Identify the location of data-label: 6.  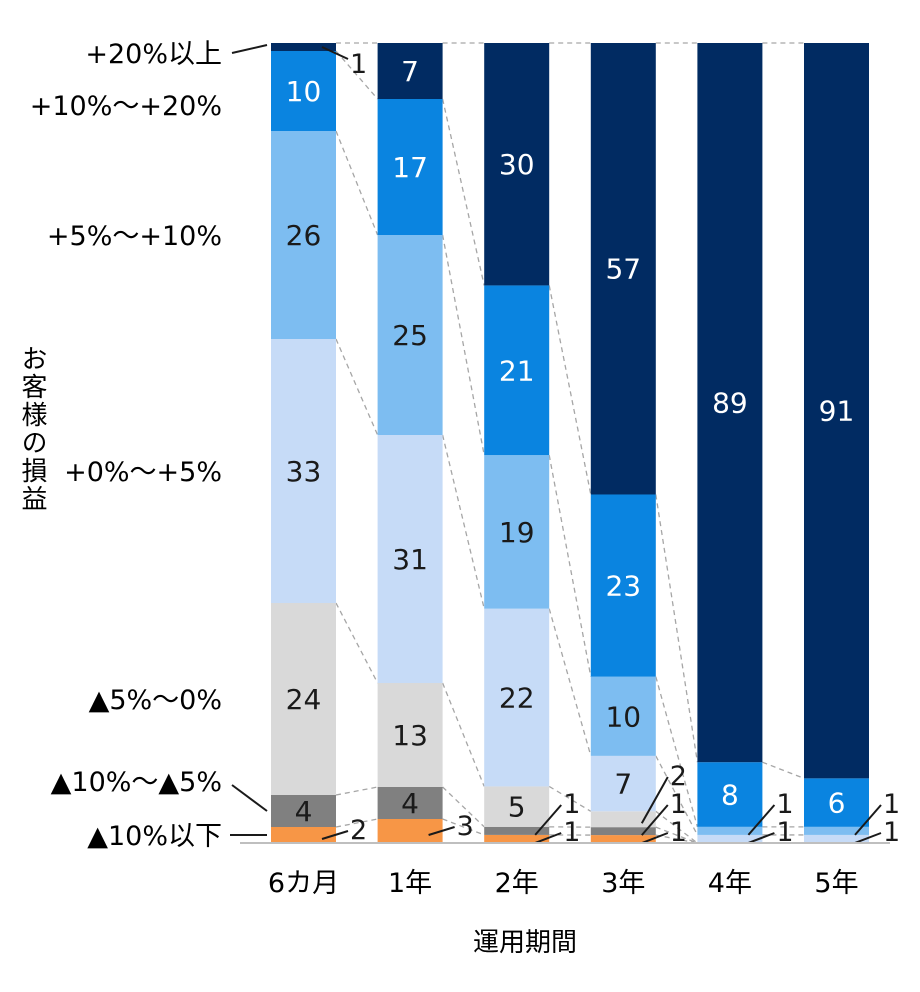
(837, 803).